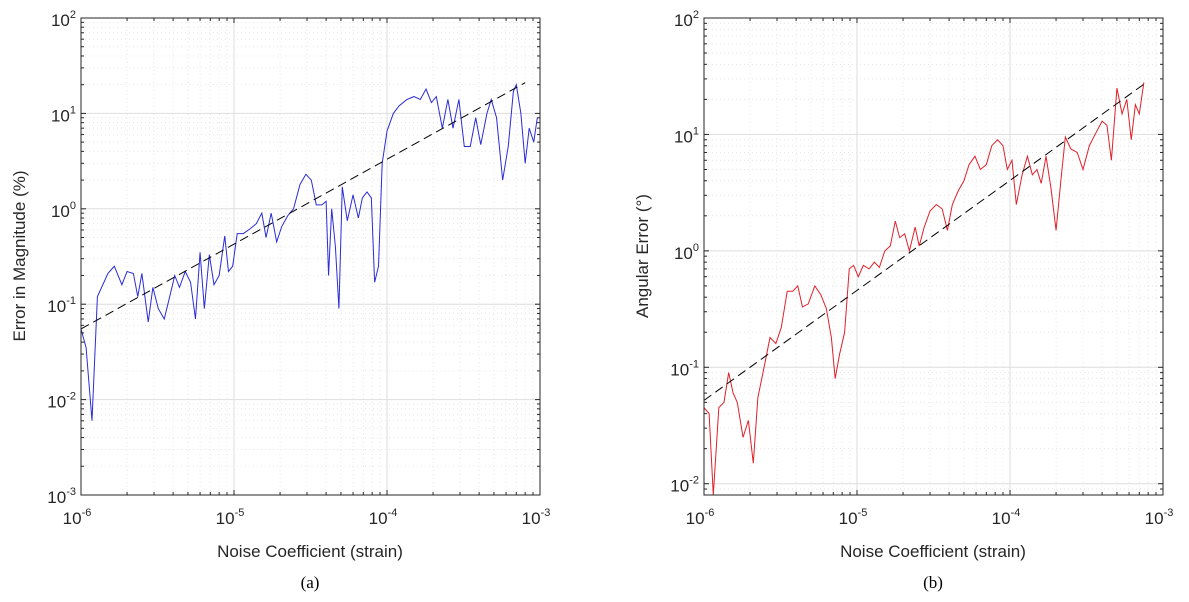 This screenshot has width=1189, height=602. I want to click on panel-caption-b: (b), so click(933, 582).